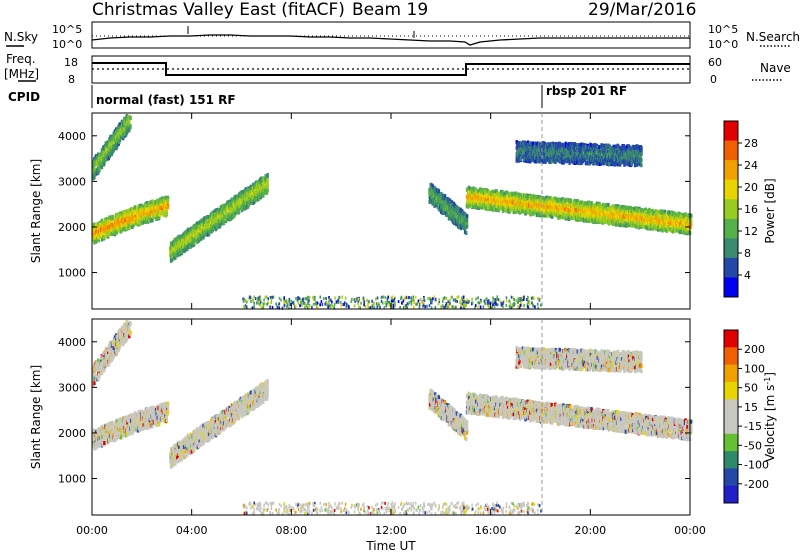  I want to click on freq-label: Freq., so click(21, 59).